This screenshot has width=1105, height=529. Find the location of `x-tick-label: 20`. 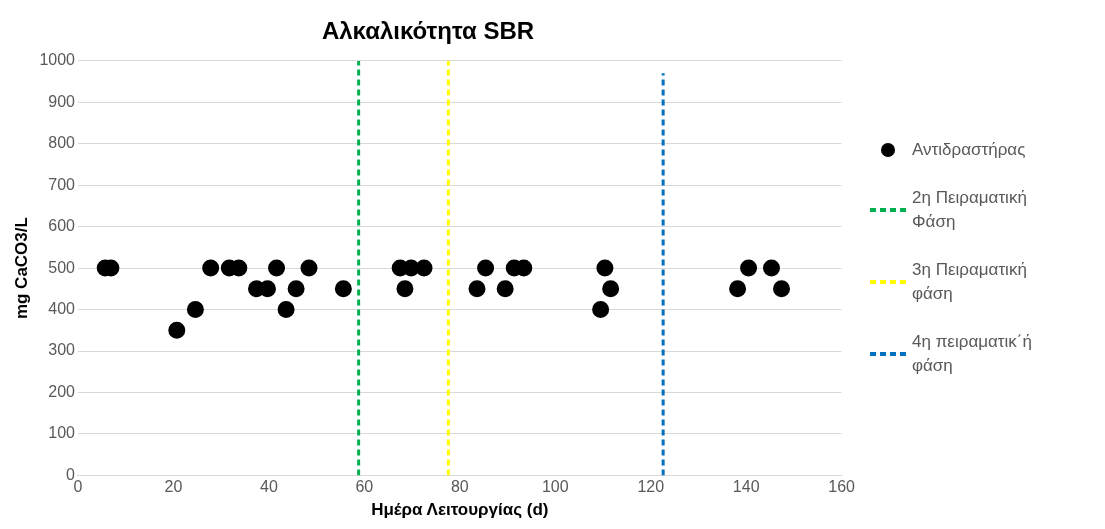

x-tick-label: 20 is located at coordinates (173, 487).